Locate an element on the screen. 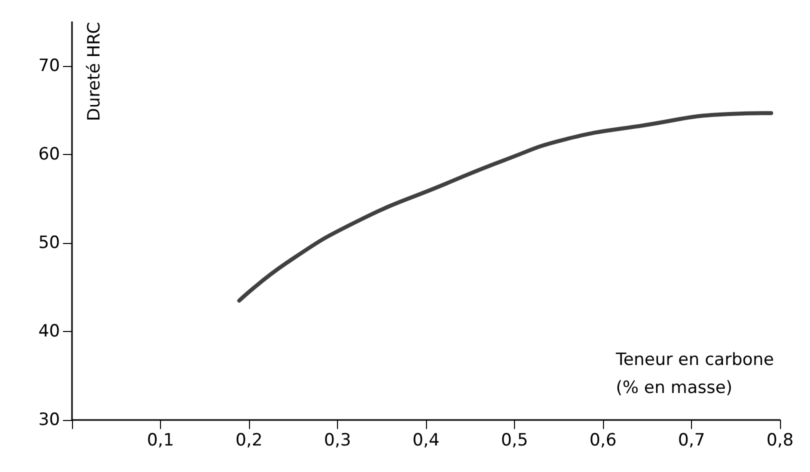 Image resolution: width=810 pixels, height=472 pixels. y-tick-label: 60 is located at coordinates (49, 154).